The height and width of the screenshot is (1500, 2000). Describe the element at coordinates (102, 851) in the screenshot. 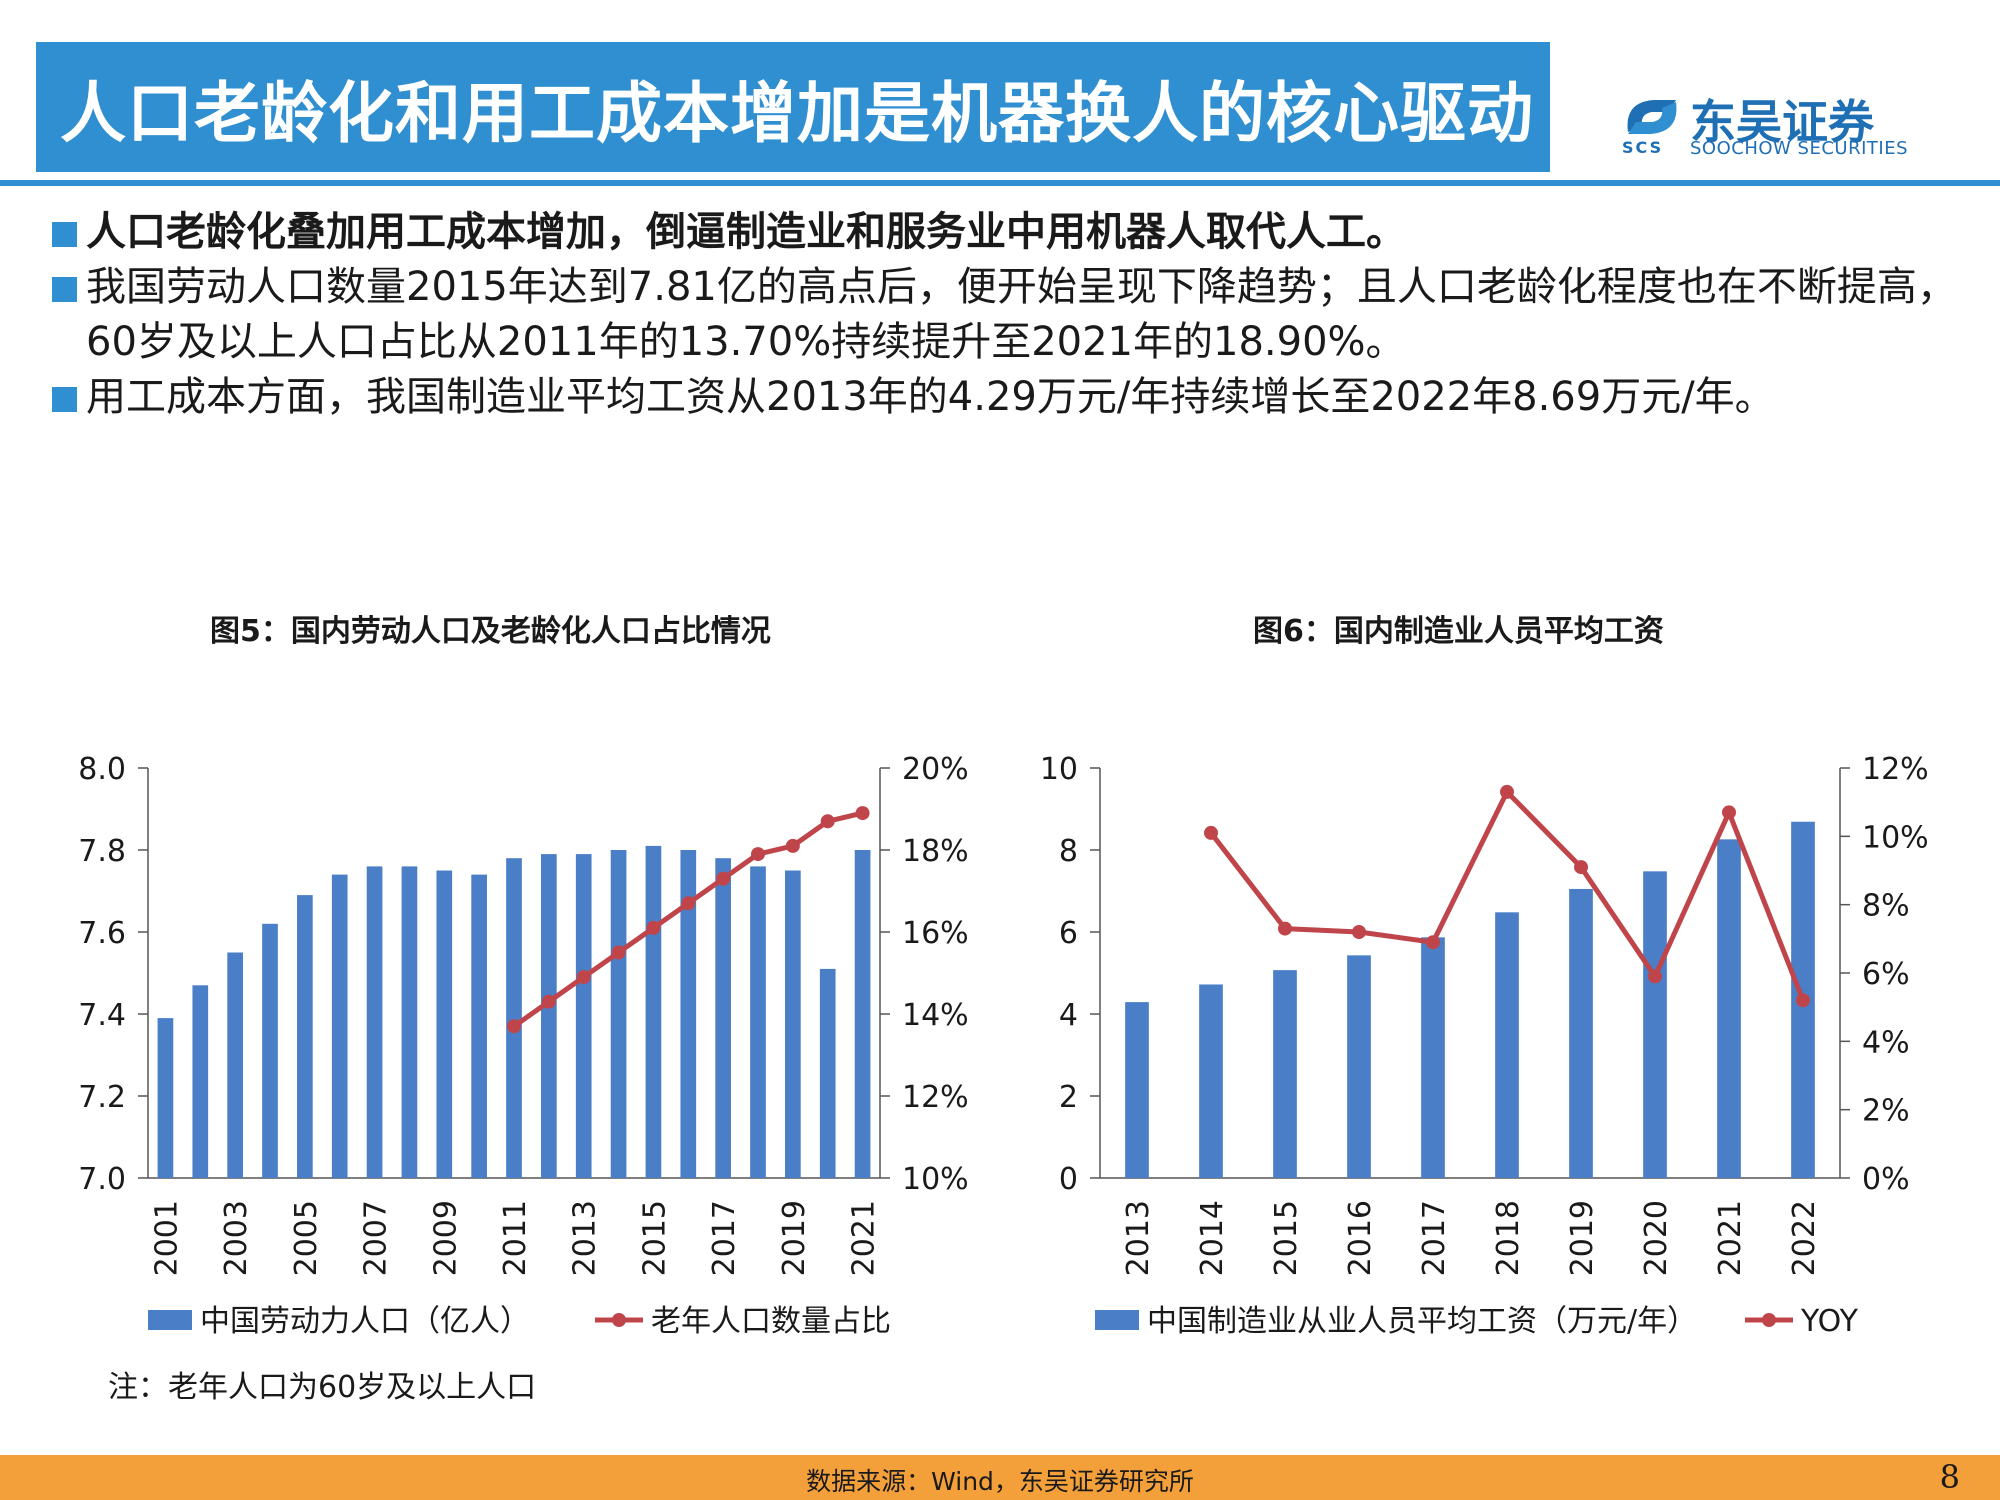

I see `y-left-tick-label: 7.8` at that location.